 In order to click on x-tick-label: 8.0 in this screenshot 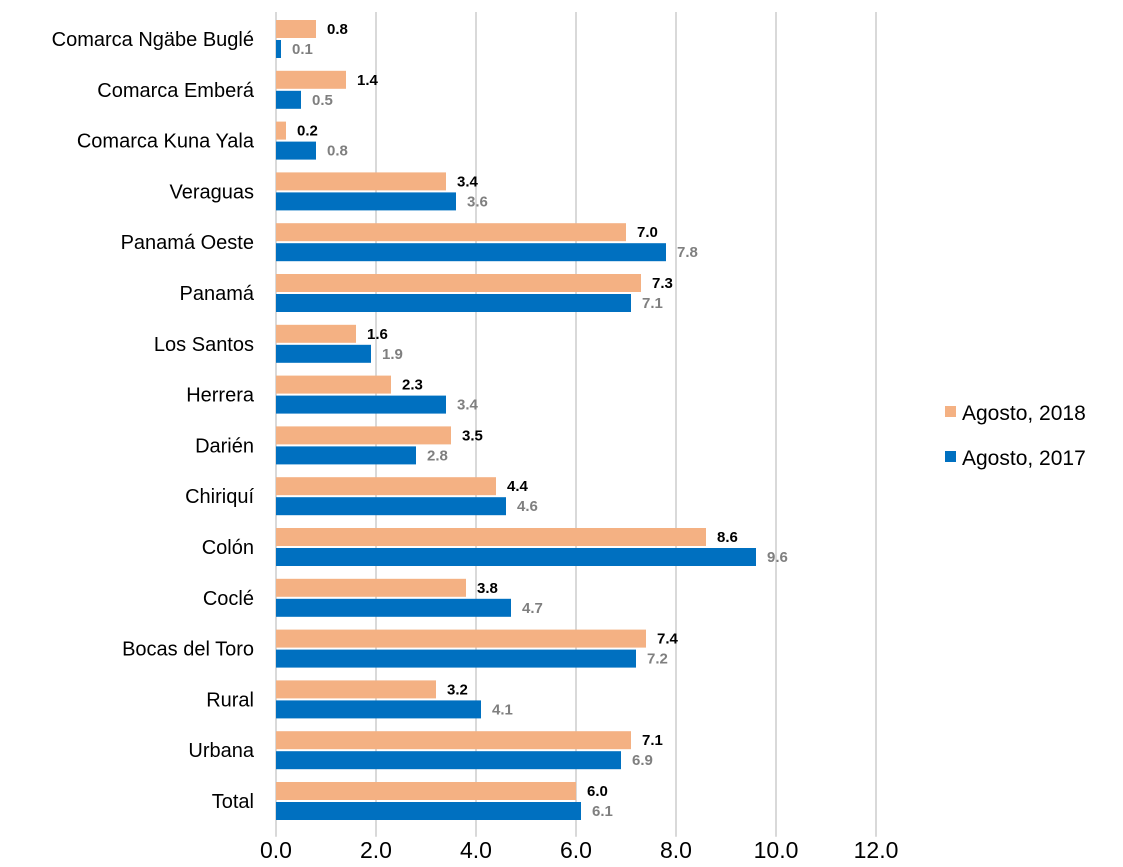, I will do `click(676, 850)`.